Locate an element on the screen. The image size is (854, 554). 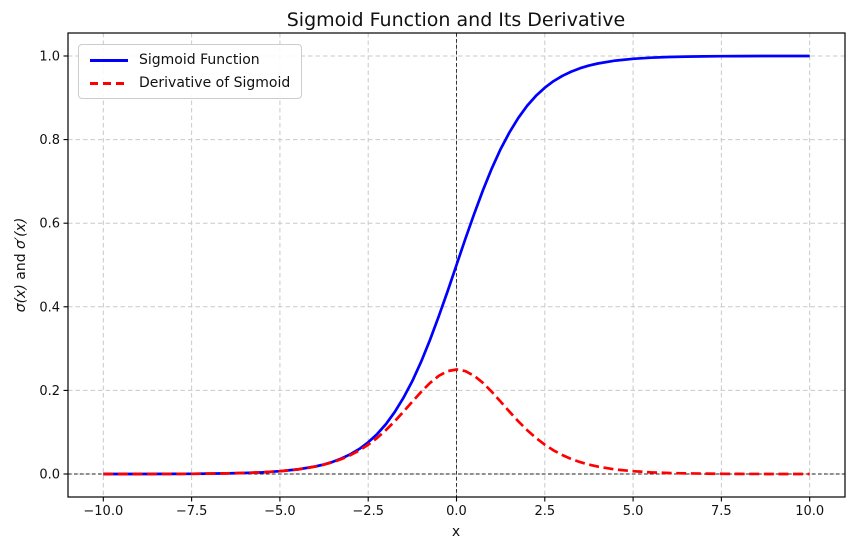
y-axis-label: σ(x) and σ′(x) is located at coordinates (21, 265).